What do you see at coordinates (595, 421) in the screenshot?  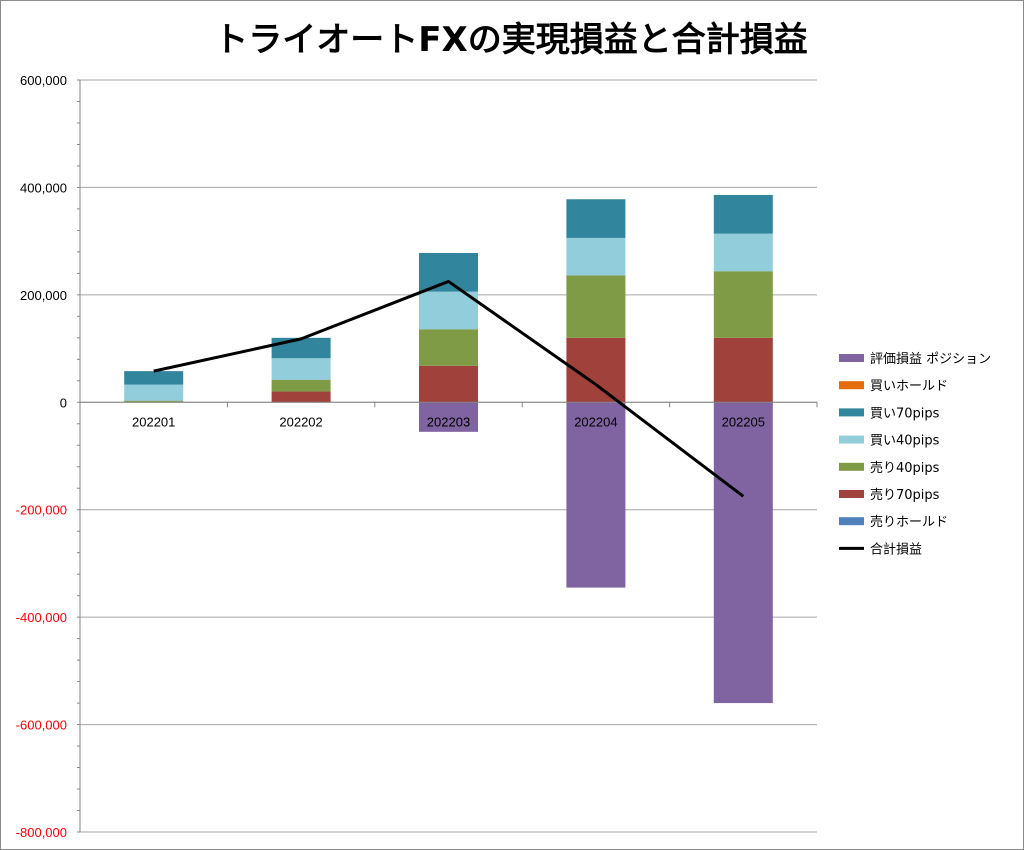 I see `x-tick-label: 202204` at bounding box center [595, 421].